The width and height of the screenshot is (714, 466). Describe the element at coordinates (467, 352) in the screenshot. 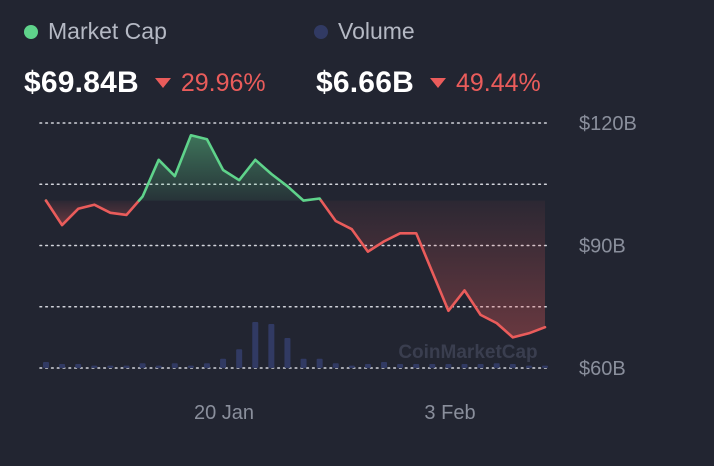

I see `watermark: CoinMarketCap` at that location.